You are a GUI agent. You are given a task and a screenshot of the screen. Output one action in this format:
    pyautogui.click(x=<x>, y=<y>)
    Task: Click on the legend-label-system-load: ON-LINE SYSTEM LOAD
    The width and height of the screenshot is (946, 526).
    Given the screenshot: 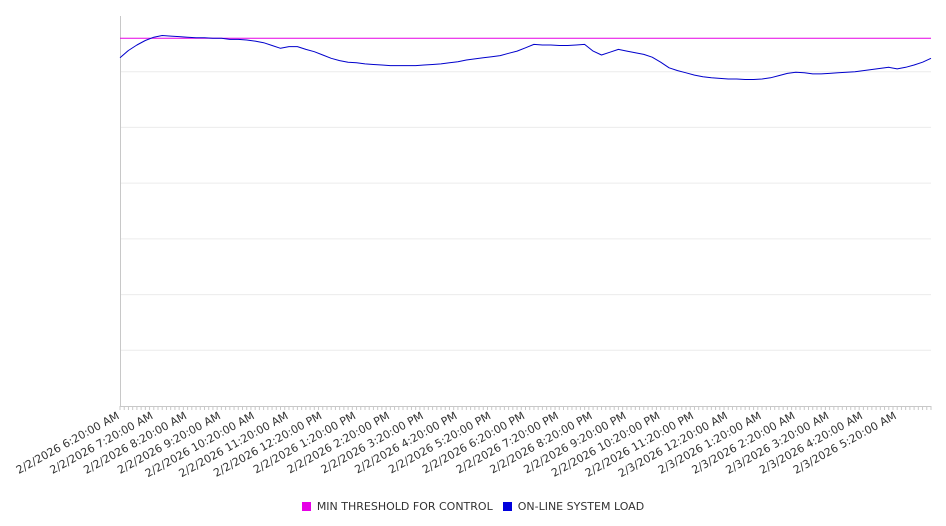 What is the action you would take?
    pyautogui.click(x=581, y=506)
    